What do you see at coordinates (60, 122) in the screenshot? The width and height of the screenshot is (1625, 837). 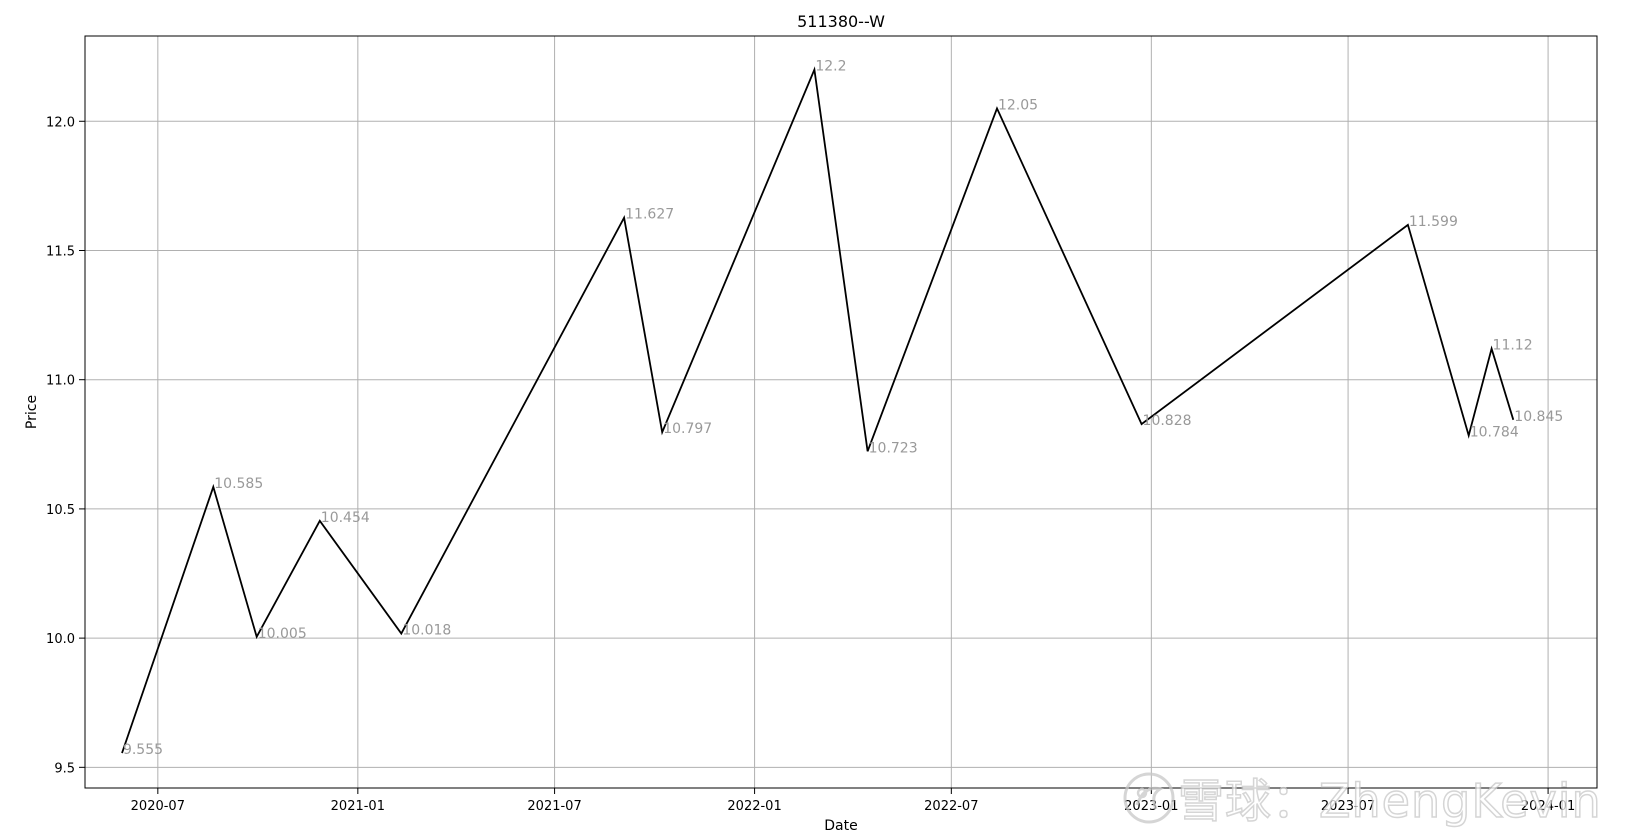 I see `y-tick-label: 12.0` at bounding box center [60, 122].